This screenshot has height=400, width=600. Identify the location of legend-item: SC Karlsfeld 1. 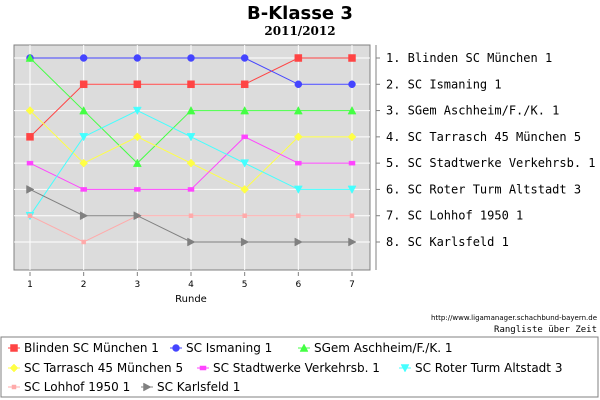
(190, 387).